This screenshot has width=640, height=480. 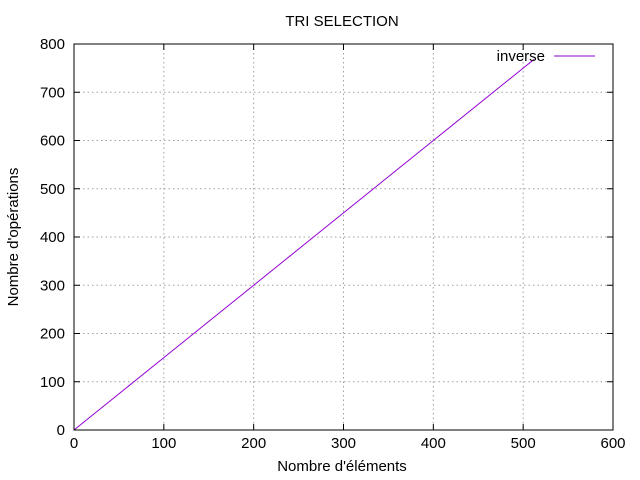 I want to click on x-axis-label: Nombre d'éléments, so click(x=342, y=466).